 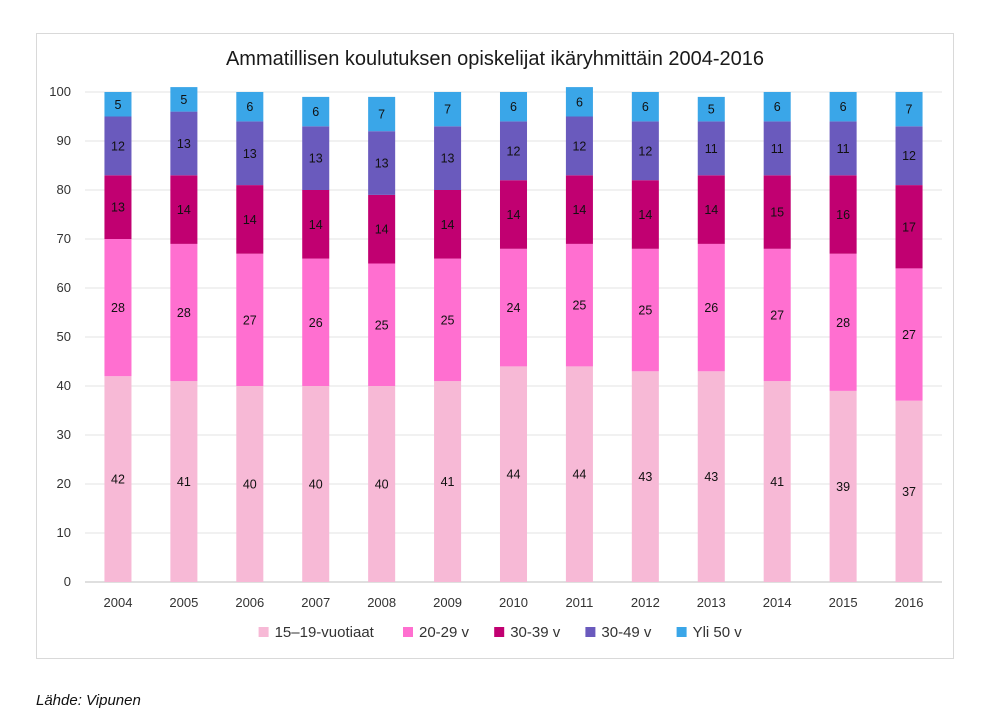 I want to click on y-tick-label: 100, so click(x=60, y=91).